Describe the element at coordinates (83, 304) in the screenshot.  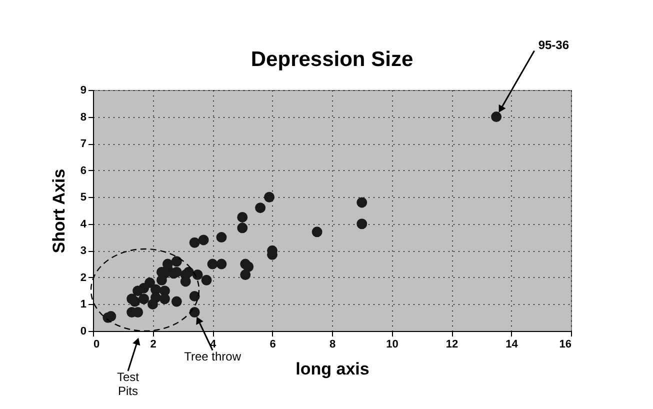
I see `y-tick-label: 1` at that location.